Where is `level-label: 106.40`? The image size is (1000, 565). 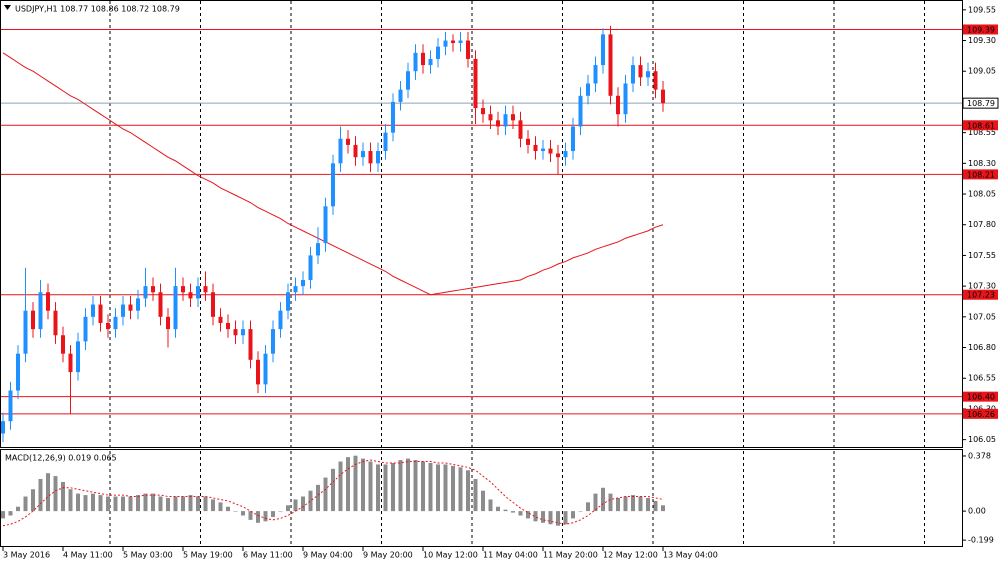
level-label: 106.40 is located at coordinates (981, 397).